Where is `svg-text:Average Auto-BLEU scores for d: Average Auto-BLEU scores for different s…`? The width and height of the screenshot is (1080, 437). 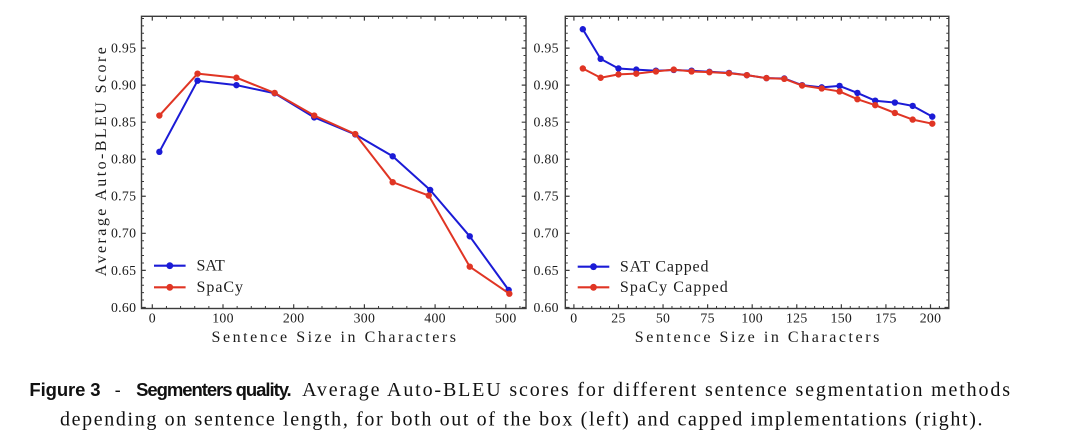 svg-text:Average Auto-BLEU scores for d: Average Auto-BLEU scores for different s… is located at coordinates (656, 390).